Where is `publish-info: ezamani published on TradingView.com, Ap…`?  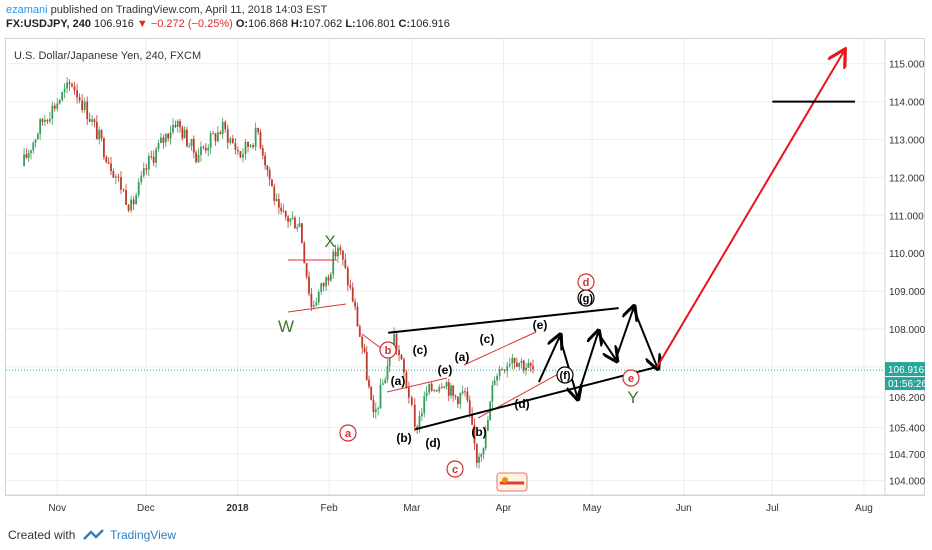 publish-info: ezamani published on TradingView.com, Ap… is located at coordinates (166, 10).